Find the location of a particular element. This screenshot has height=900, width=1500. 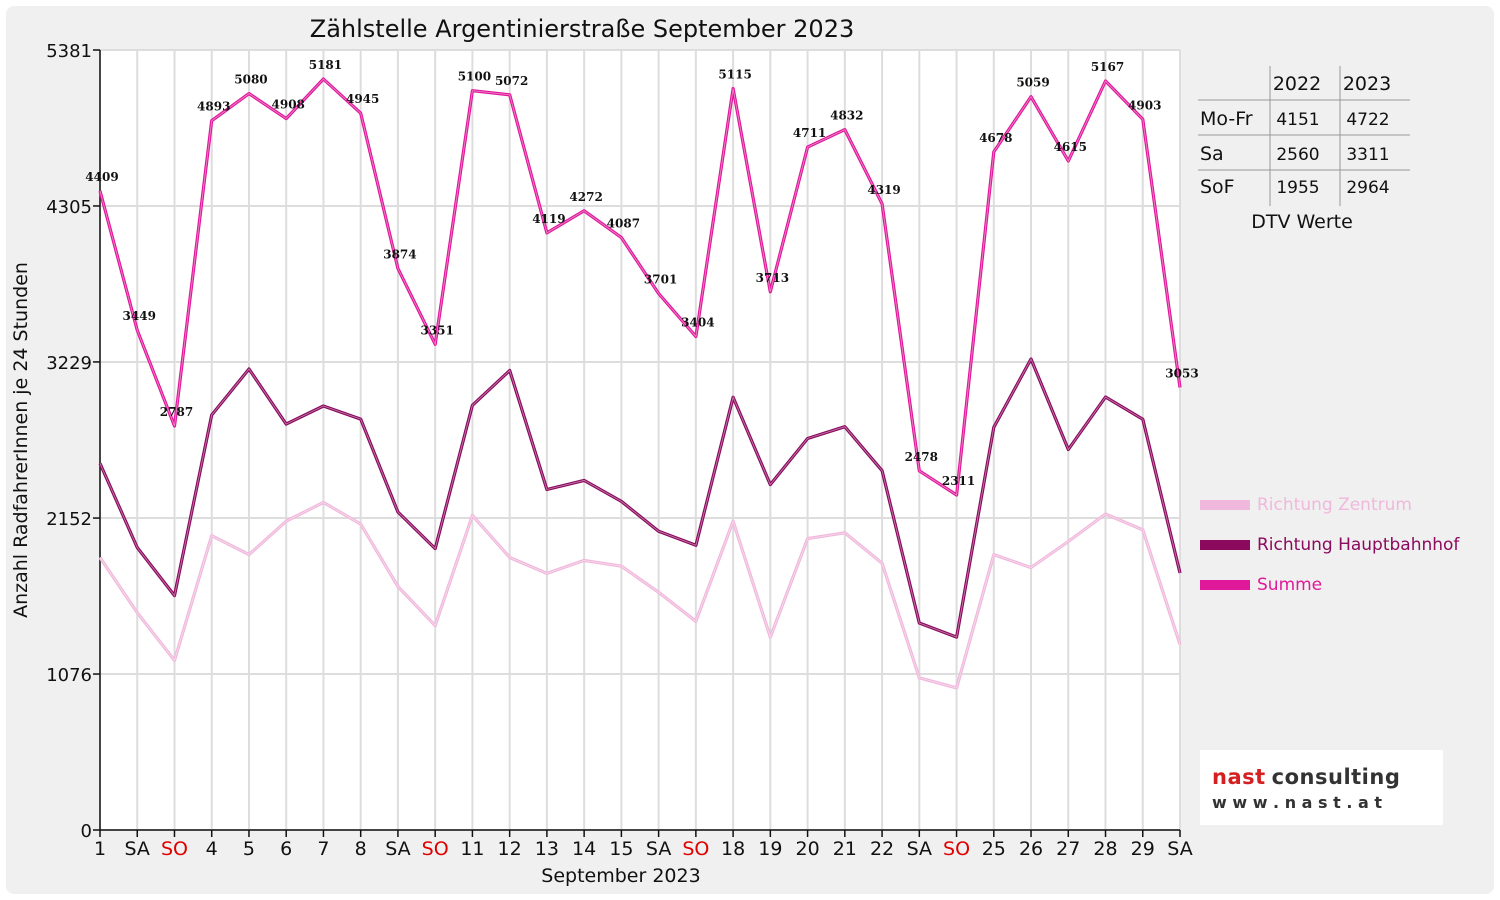

y-tick-label: 5381 is located at coordinates (69, 51).